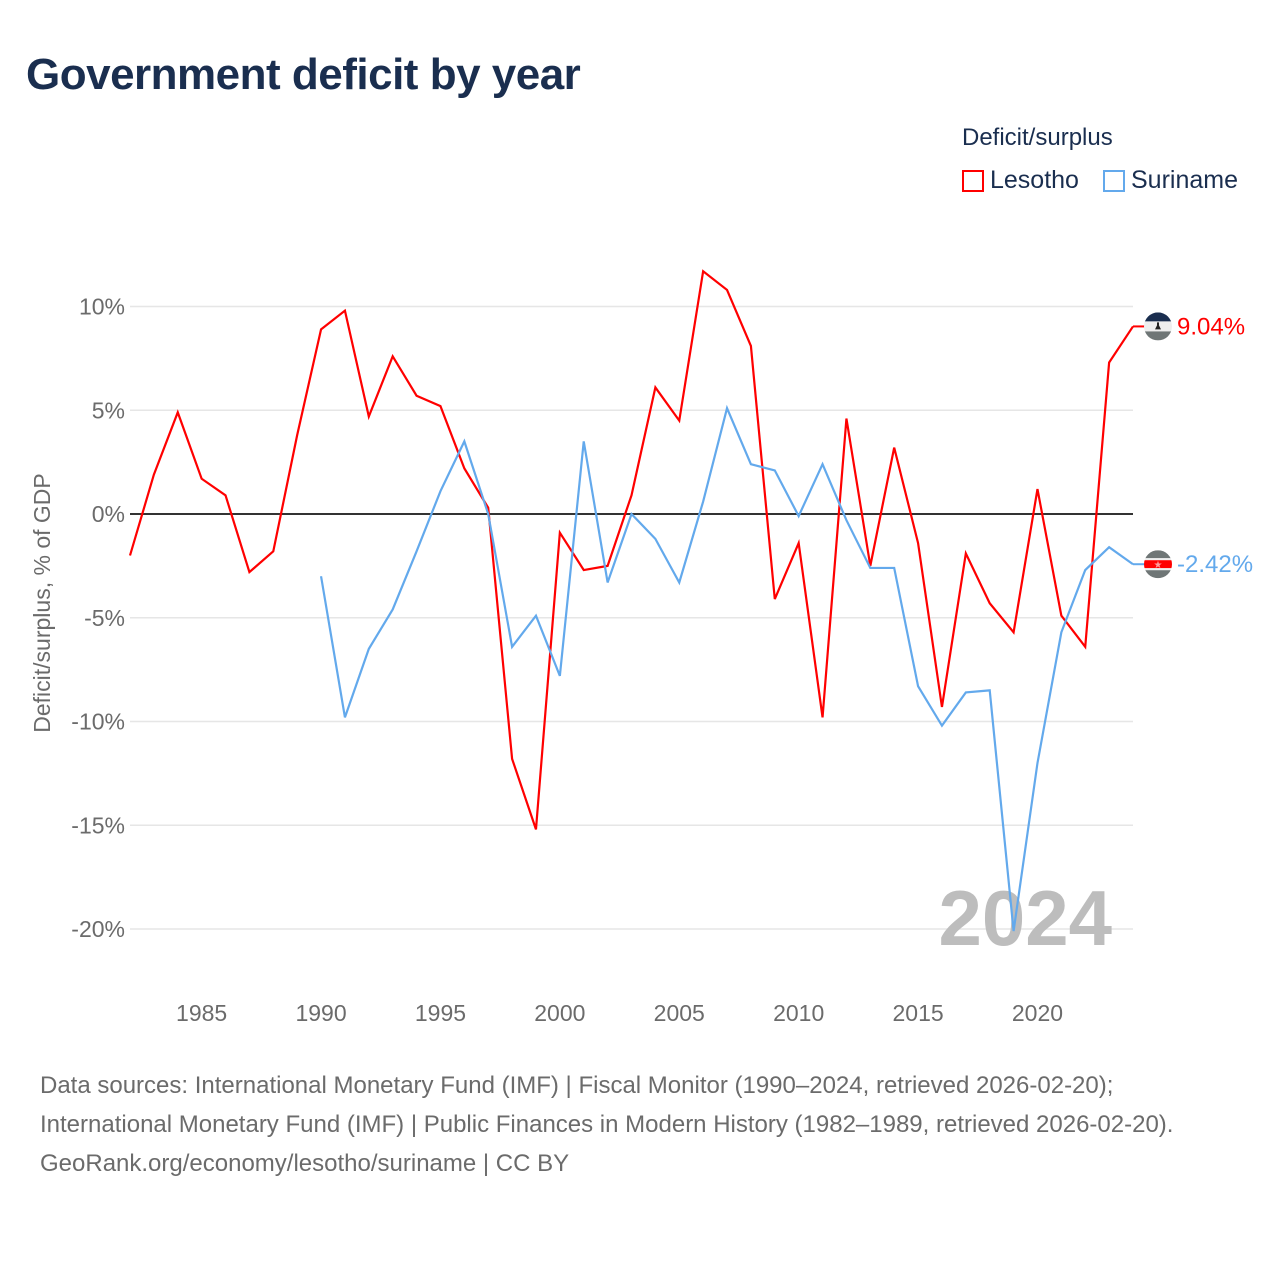 This screenshot has height=1280, width=1280. Describe the element at coordinates (798, 1013) in the screenshot. I see `x-tick-label: 2010` at that location.